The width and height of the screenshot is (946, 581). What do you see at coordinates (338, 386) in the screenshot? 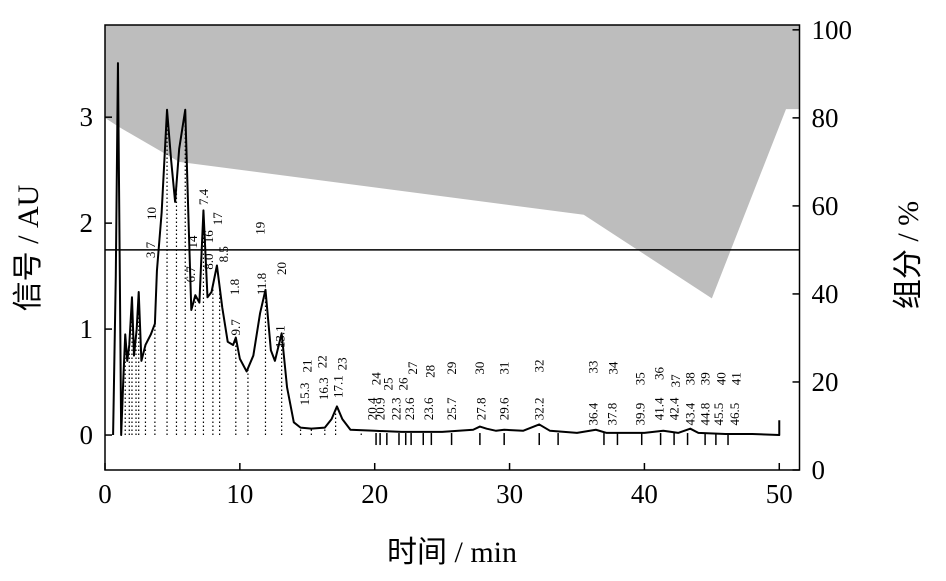
I see `peak-label: 17.1` at bounding box center [338, 386].